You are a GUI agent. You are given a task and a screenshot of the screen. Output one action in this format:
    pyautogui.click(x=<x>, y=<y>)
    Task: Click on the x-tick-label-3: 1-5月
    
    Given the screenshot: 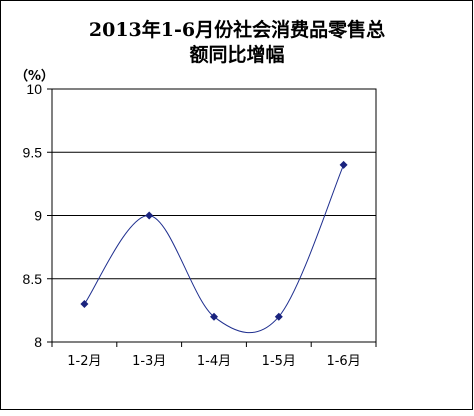 What is the action you would take?
    pyautogui.click(x=279, y=361)
    